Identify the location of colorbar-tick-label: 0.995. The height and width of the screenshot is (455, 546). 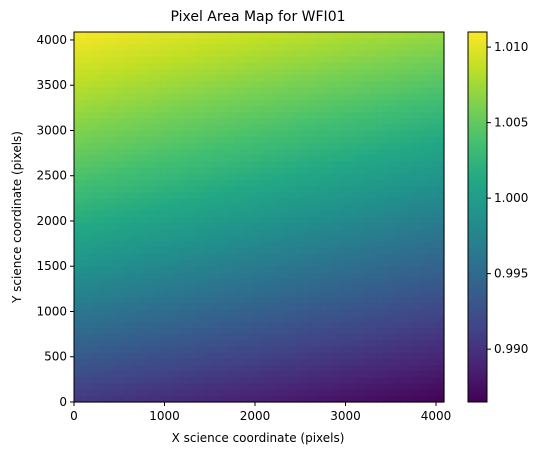
(511, 274).